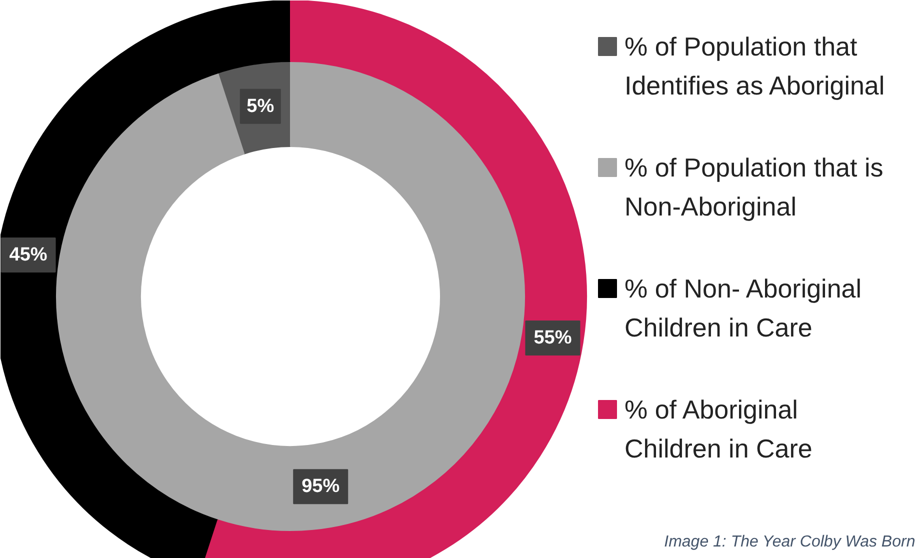 Image resolution: width=922 pixels, height=558 pixels. What do you see at coordinates (790, 542) in the screenshot?
I see `text: Image 1: The Year Colby Was Born` at bounding box center [790, 542].